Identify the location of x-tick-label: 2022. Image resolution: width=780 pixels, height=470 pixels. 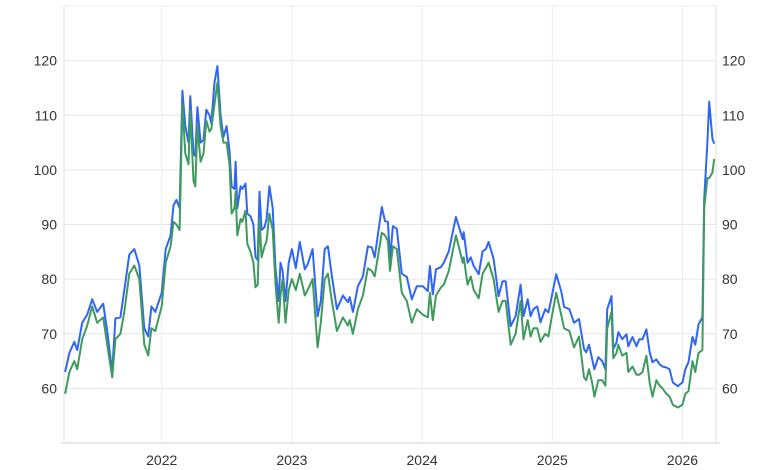
(161, 460).